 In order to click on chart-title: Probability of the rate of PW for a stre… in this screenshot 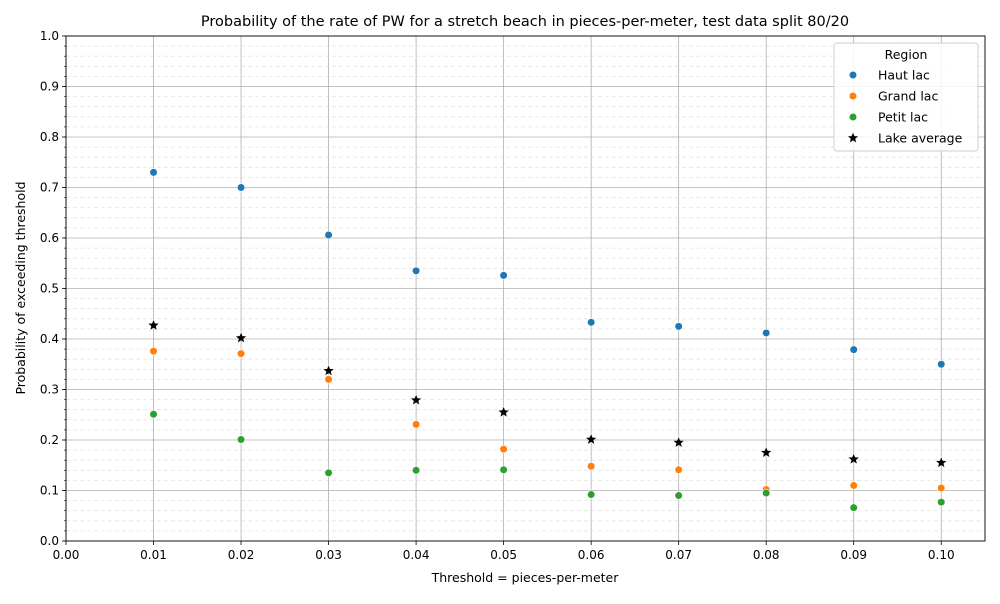, I will do `click(525, 22)`.